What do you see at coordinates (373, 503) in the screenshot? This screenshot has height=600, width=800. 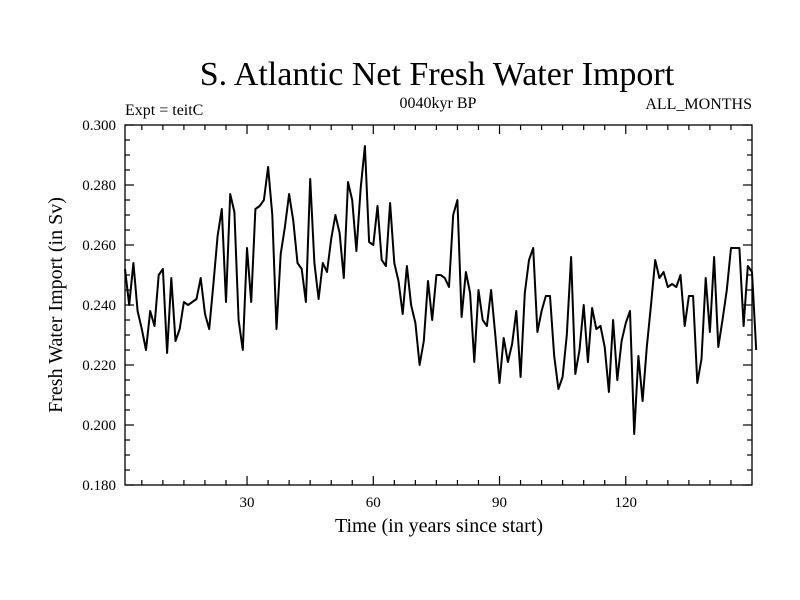 I see `x-tick-label: 60` at bounding box center [373, 503].